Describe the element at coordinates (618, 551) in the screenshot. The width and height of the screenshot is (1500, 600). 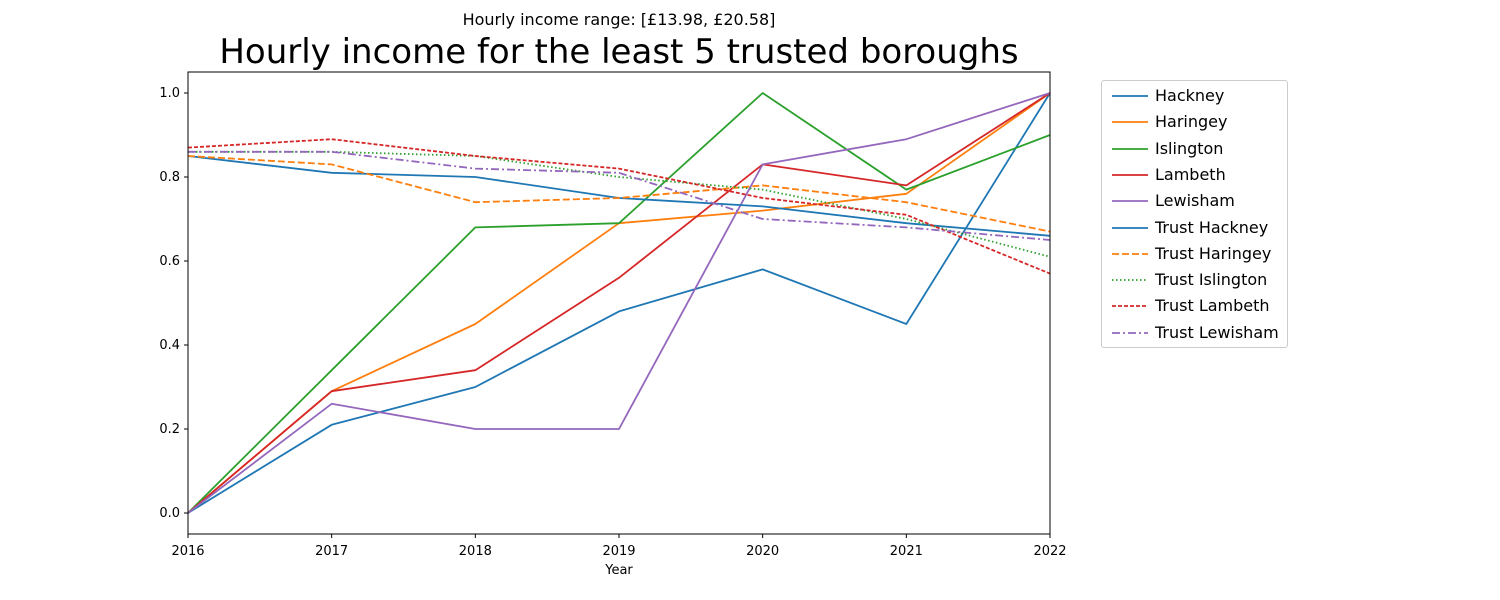
I see `x-tick-label: 2019` at that location.